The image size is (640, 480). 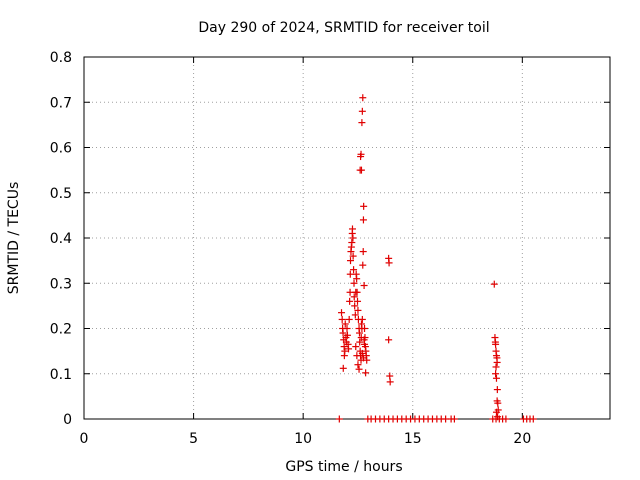 What do you see at coordinates (61, 149) in the screenshot?
I see `y-tick-label: 0.6` at bounding box center [61, 149].